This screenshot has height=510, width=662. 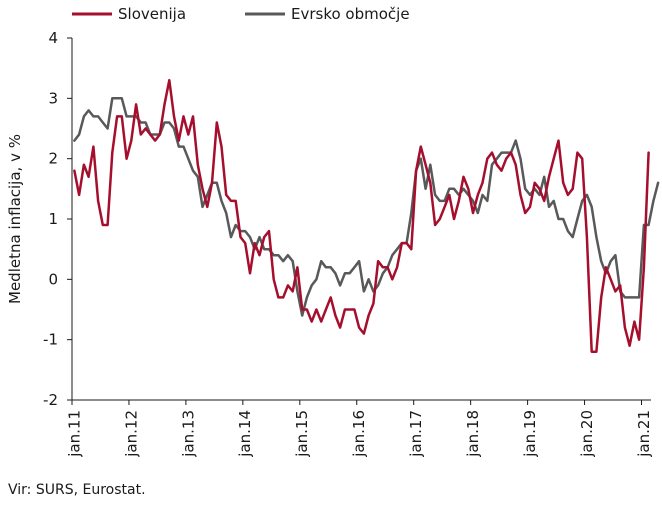 I want to click on y-tick-label: 3, so click(x=53, y=98).